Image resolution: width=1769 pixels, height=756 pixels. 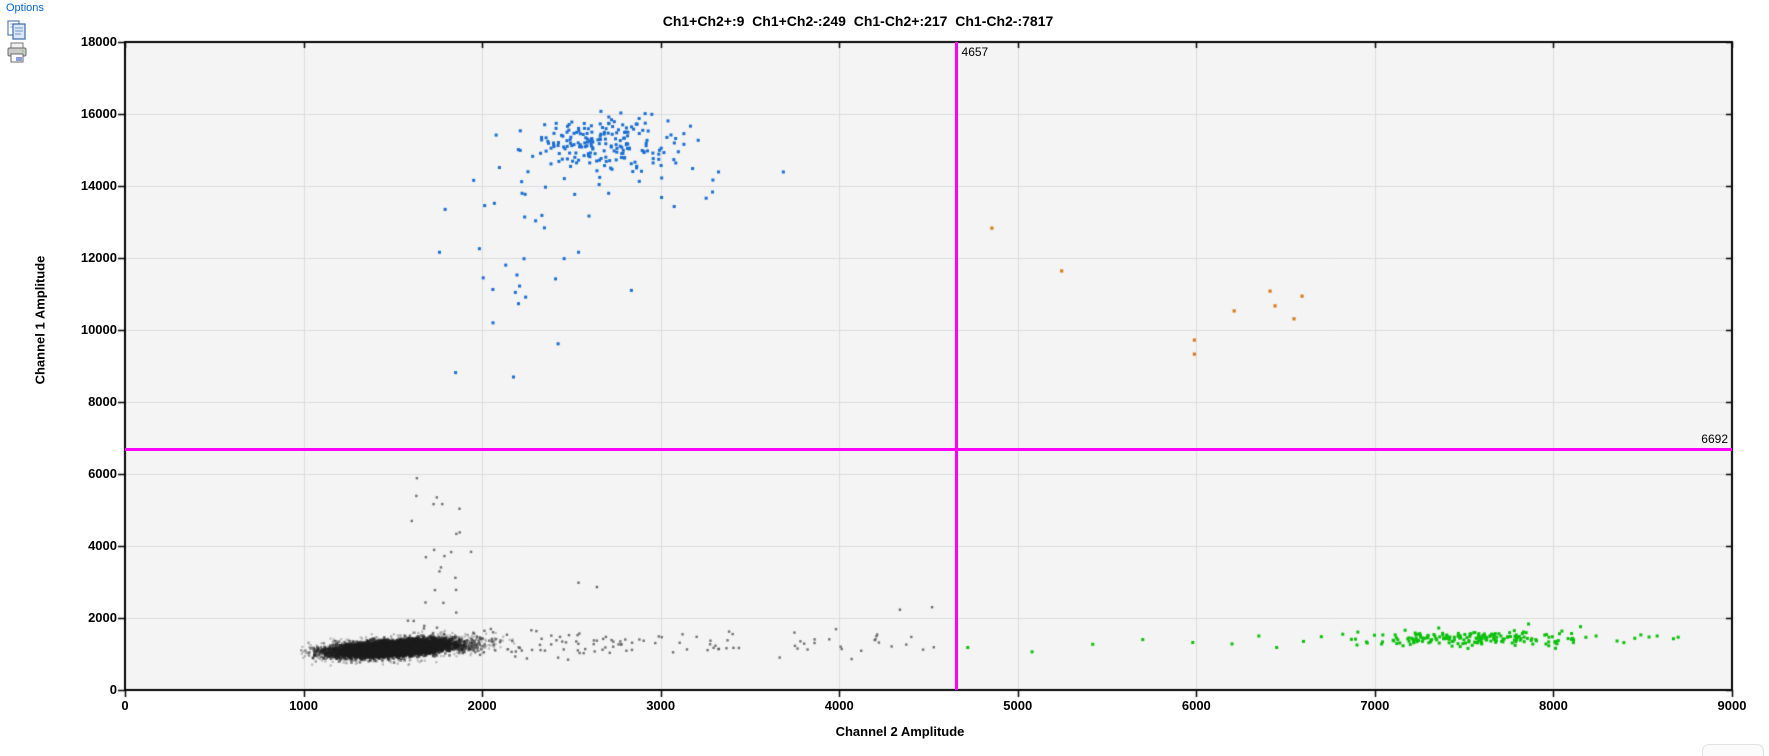 What do you see at coordinates (102, 545) in the screenshot?
I see `y-tick-label: 4000` at bounding box center [102, 545].